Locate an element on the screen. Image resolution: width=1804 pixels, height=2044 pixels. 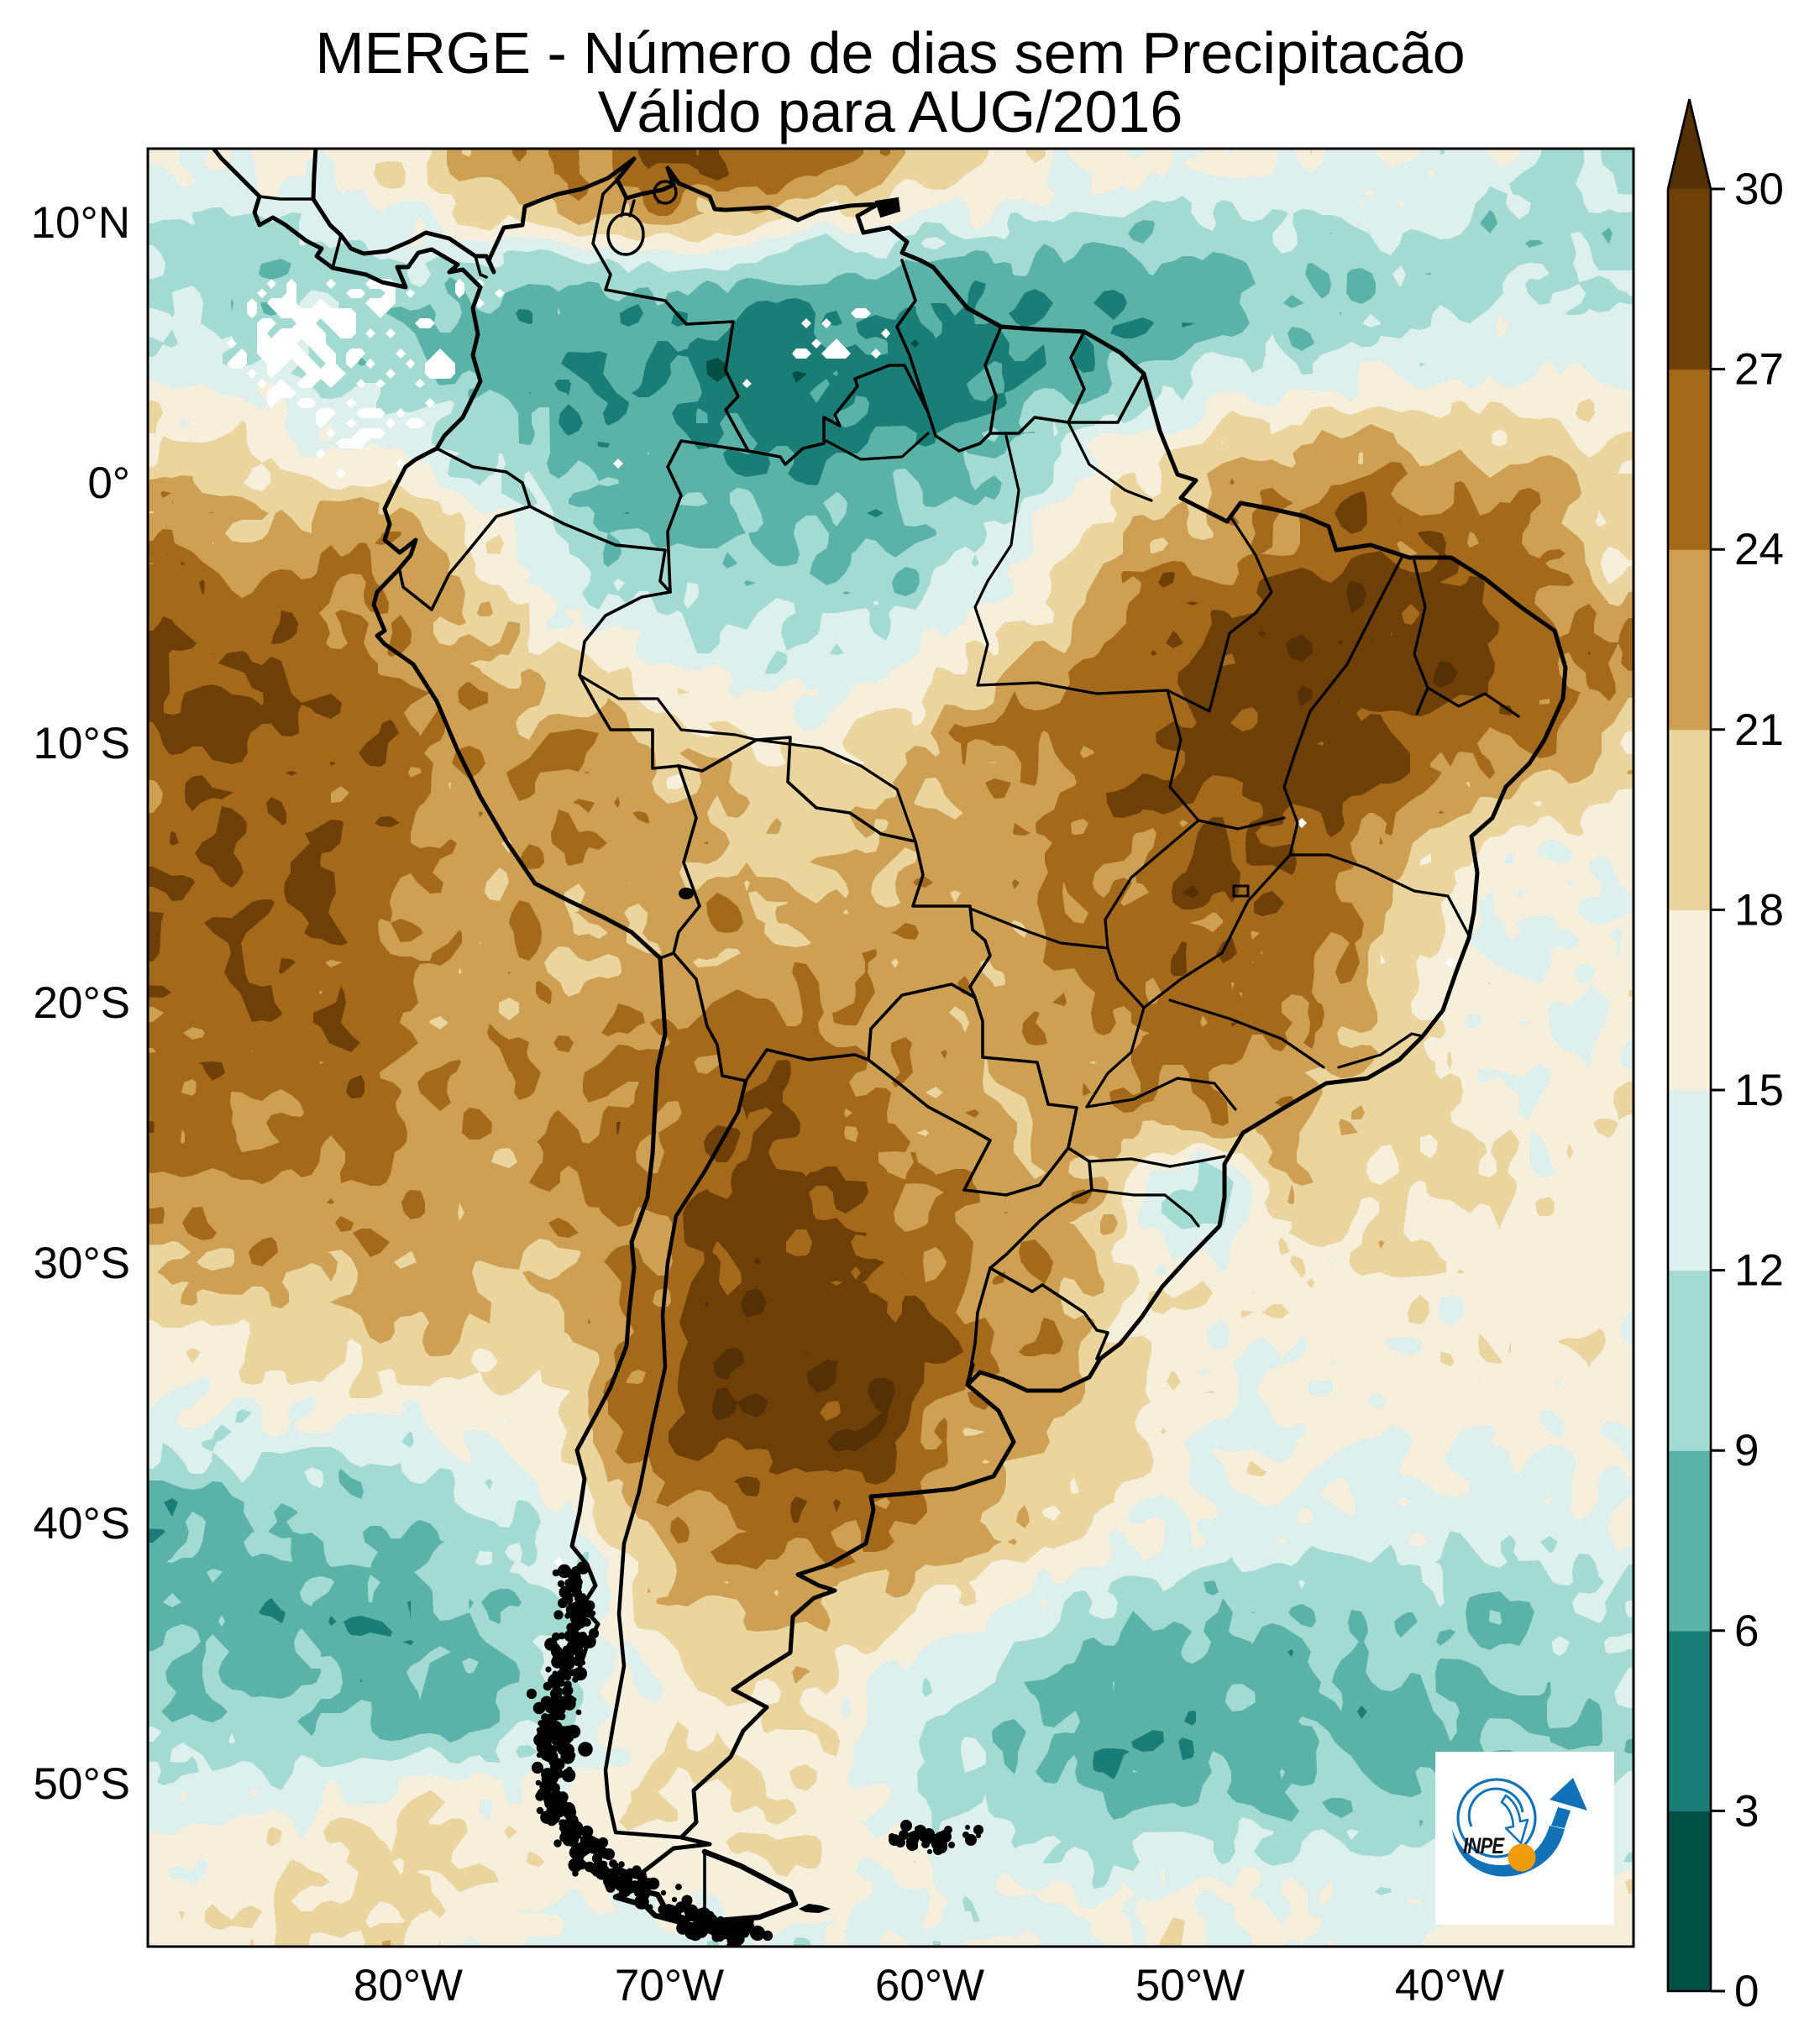
svg-text: 15 is located at coordinates (1759, 1090).